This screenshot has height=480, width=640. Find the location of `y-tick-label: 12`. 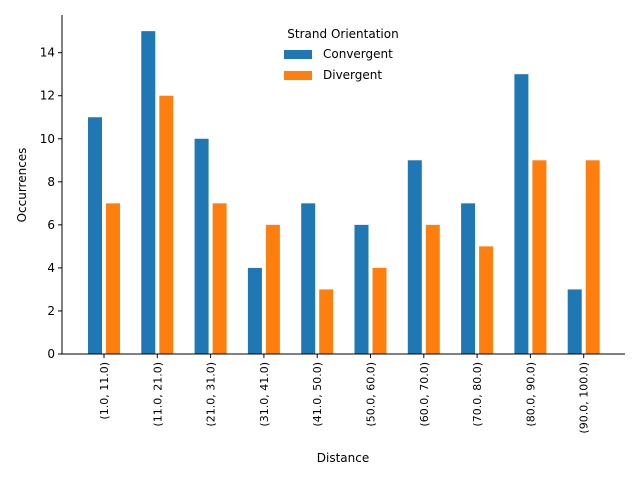

y-tick-label: 12 is located at coordinates (47, 96).